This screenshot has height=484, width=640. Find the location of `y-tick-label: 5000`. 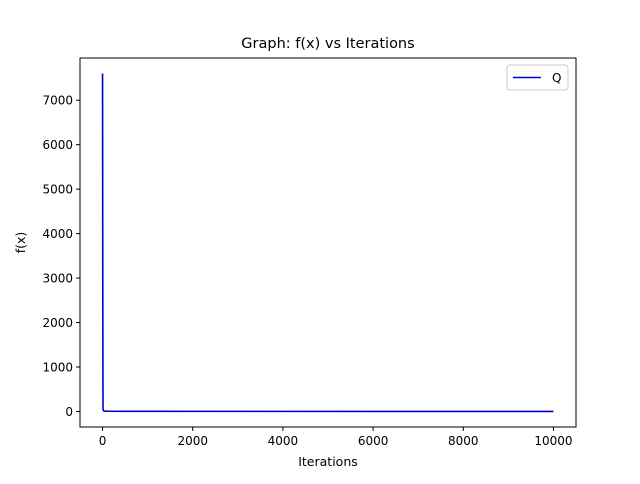

y-tick-label: 5000 is located at coordinates (57, 190).